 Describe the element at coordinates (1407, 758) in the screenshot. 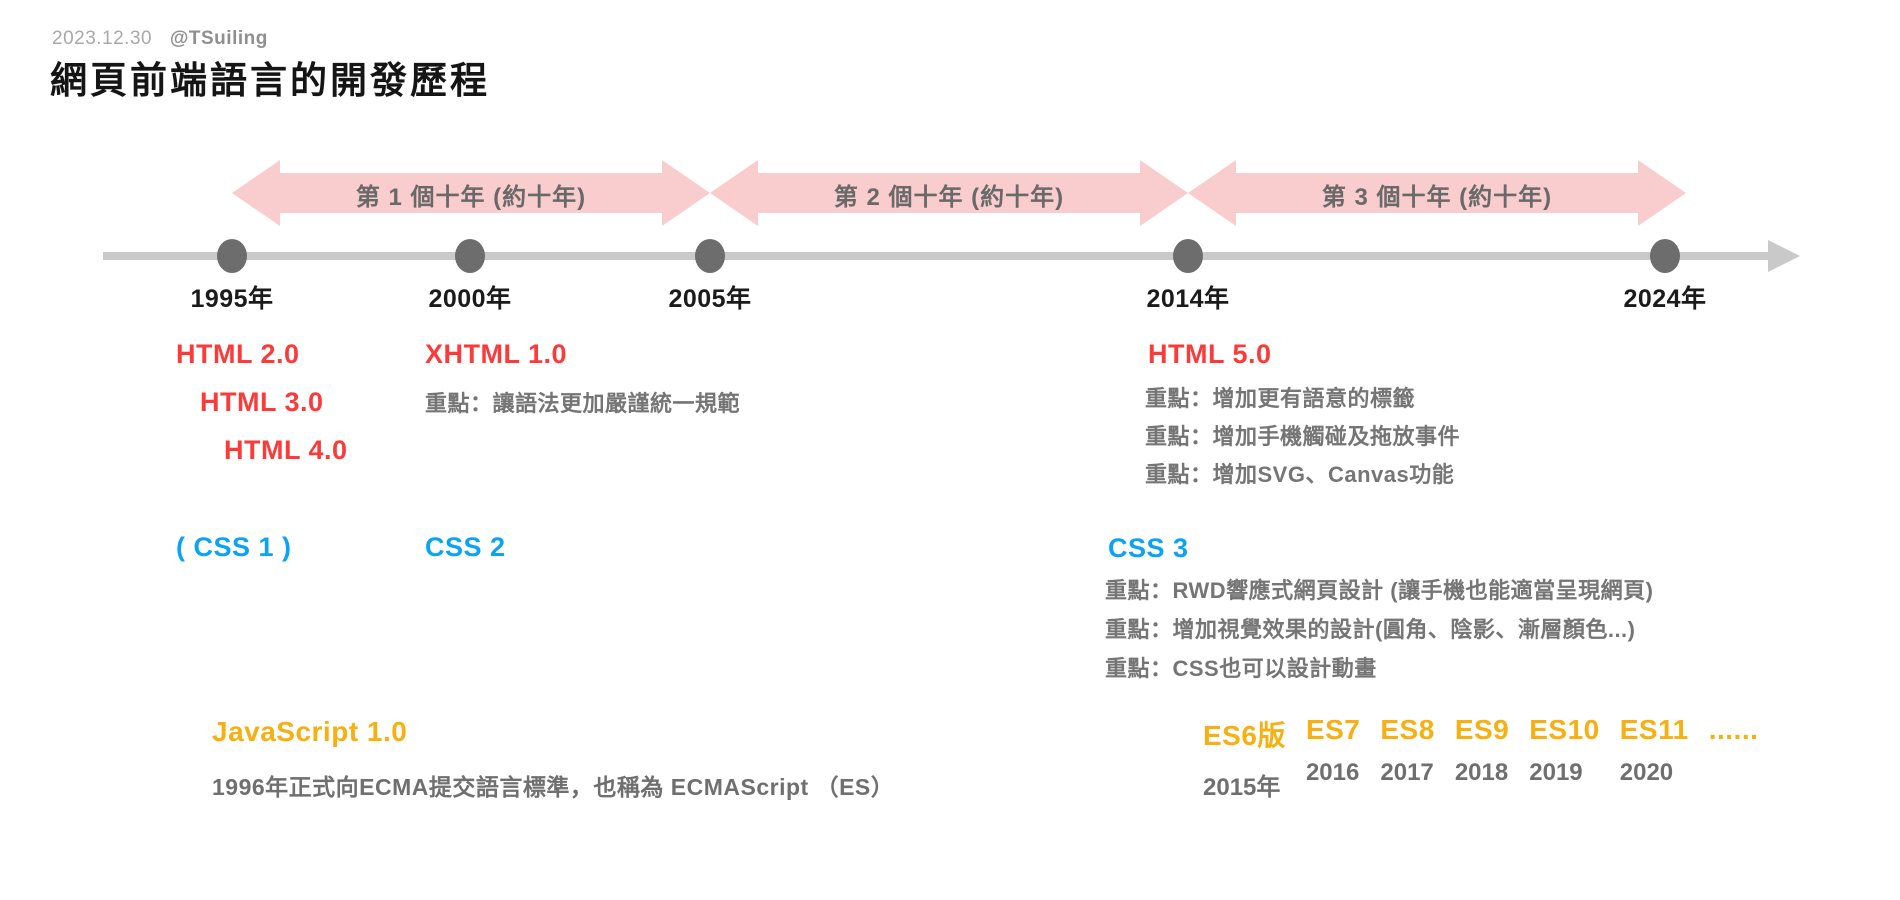

I see `es-version-item: ES8 2017` at that location.